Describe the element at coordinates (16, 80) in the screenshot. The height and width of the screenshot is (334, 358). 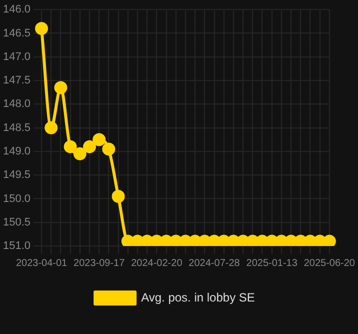
I see `y-tick-label: 147.5` at that location.